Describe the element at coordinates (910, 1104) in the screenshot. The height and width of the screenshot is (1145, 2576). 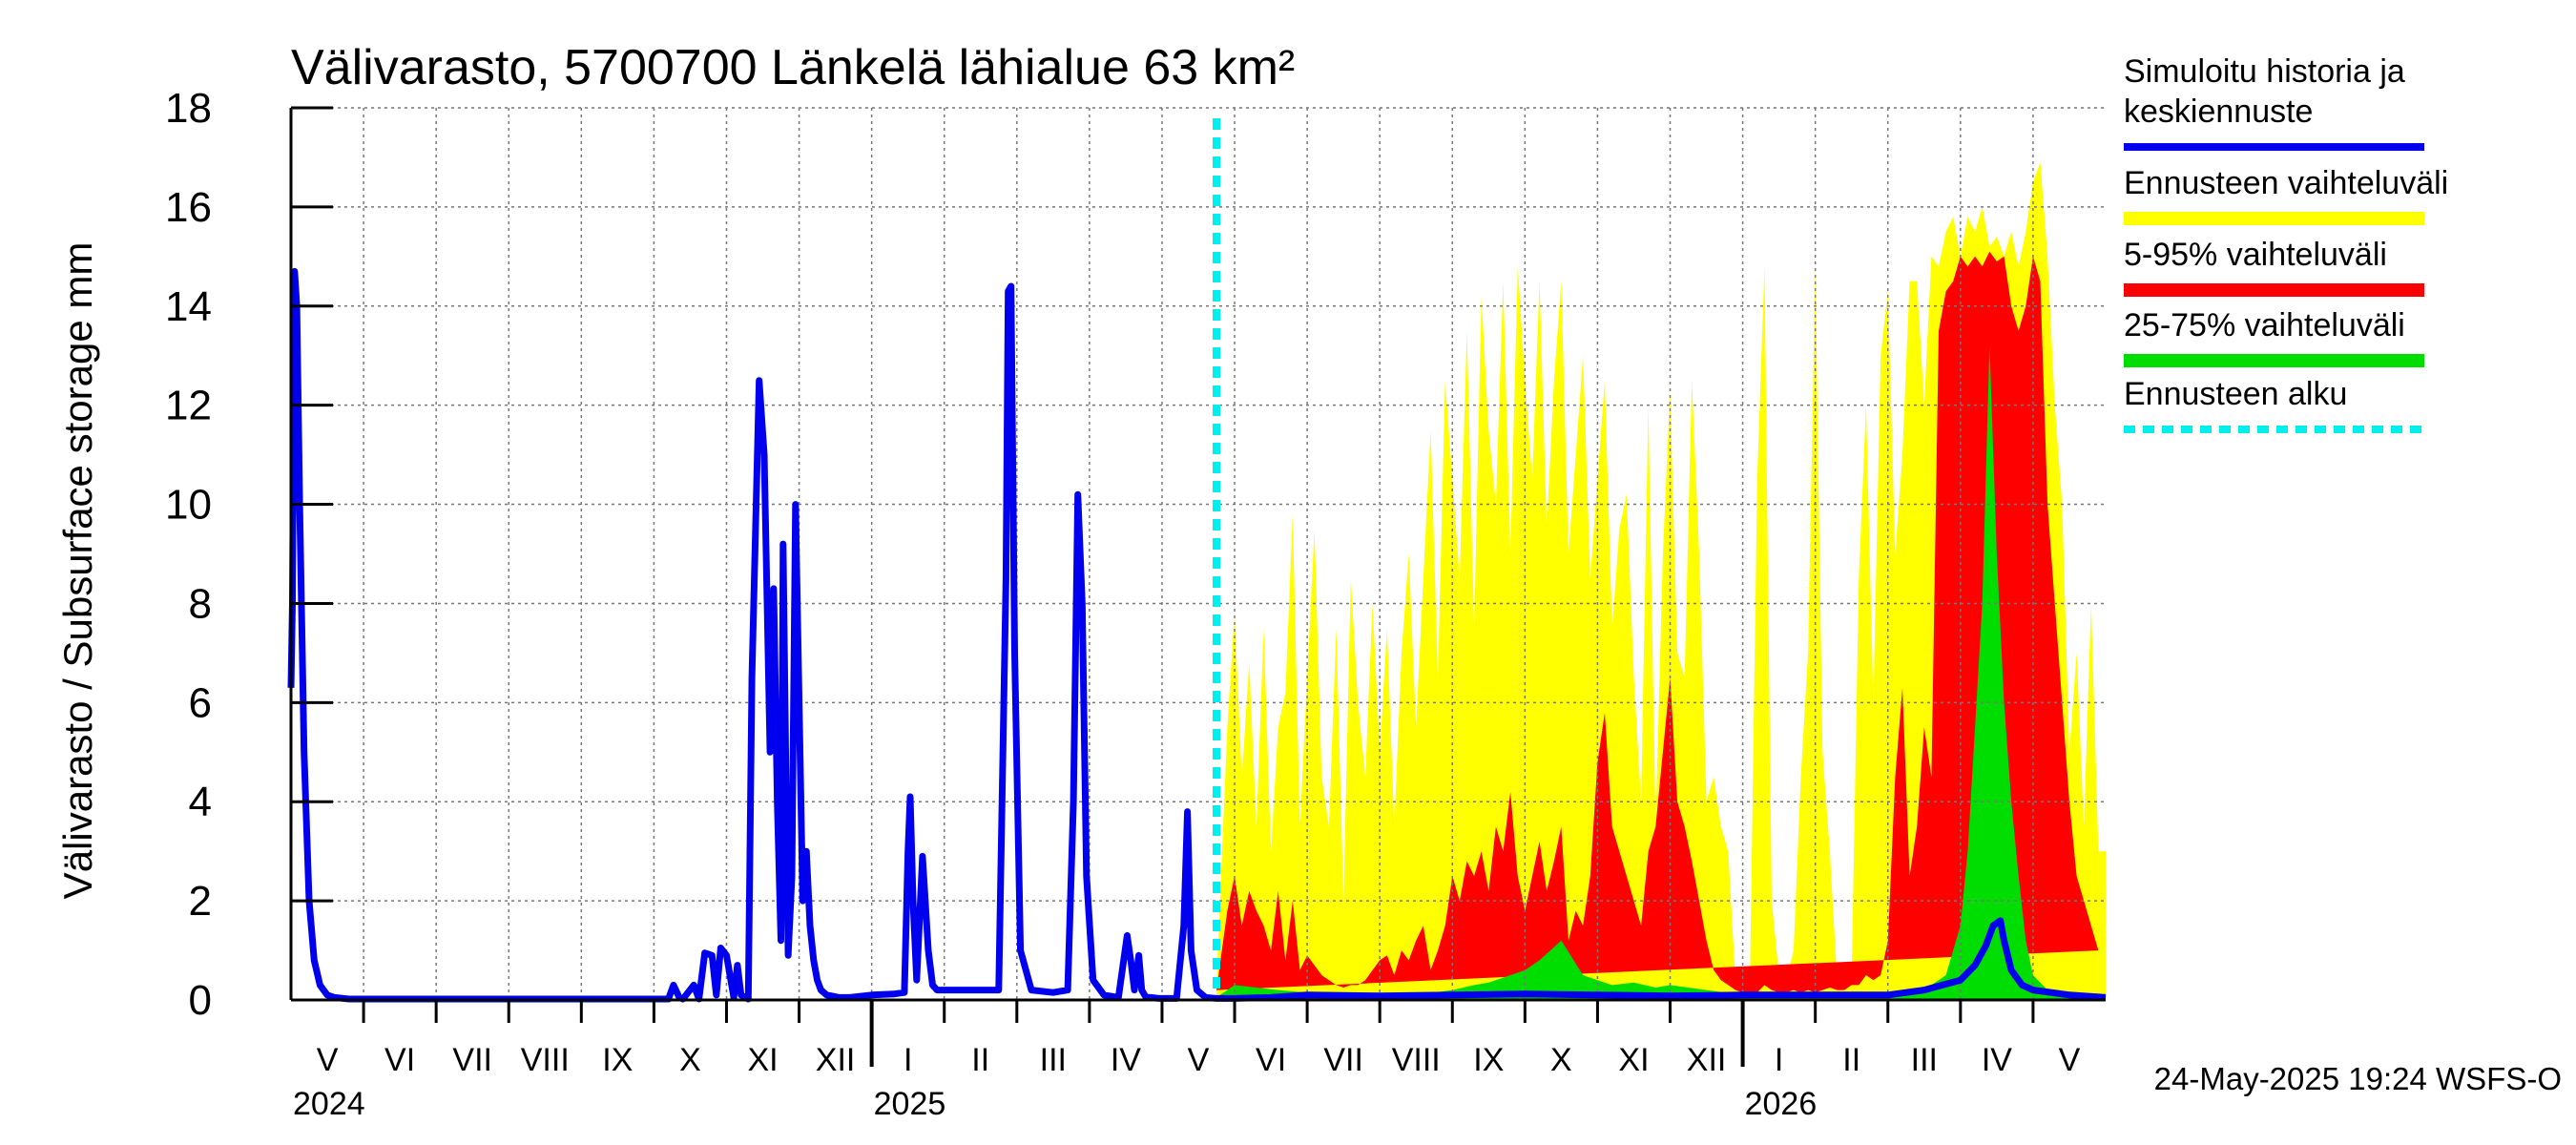
I see `year-label: 2025` at that location.